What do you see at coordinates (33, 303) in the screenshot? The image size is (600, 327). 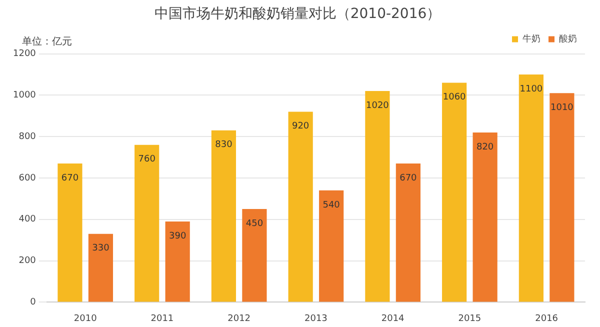 I see `y-tick-label: 0` at bounding box center [33, 303].